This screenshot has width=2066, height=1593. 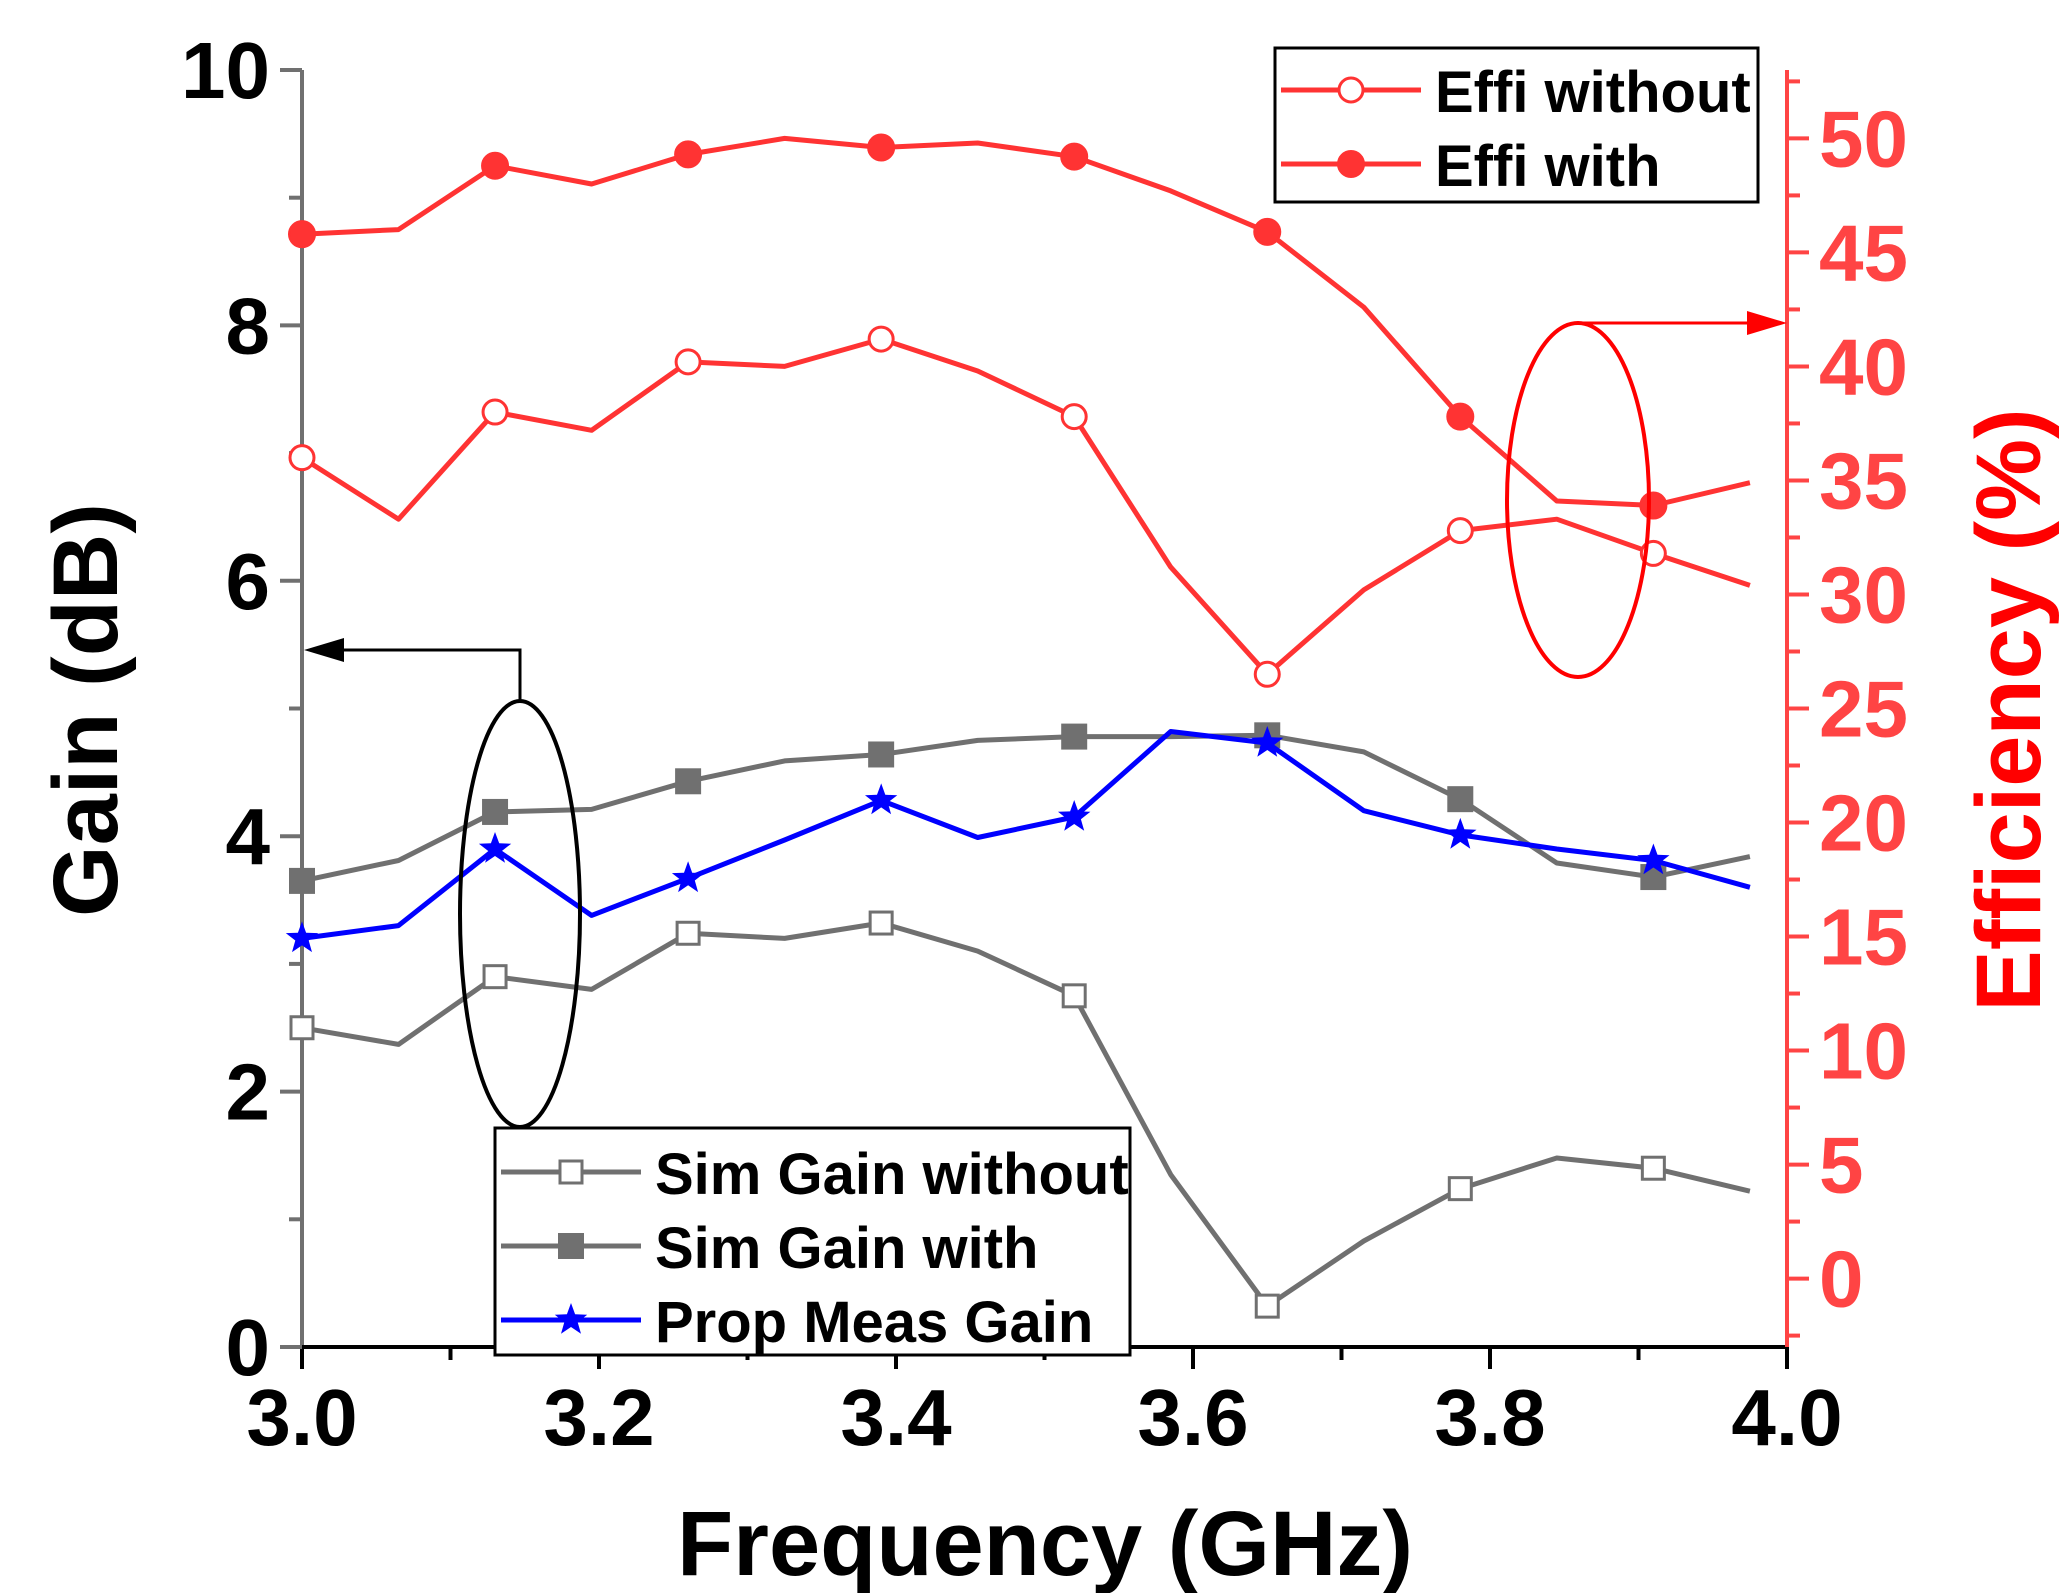 I want to click on y2-tick-label: 20, so click(x=1863, y=823).